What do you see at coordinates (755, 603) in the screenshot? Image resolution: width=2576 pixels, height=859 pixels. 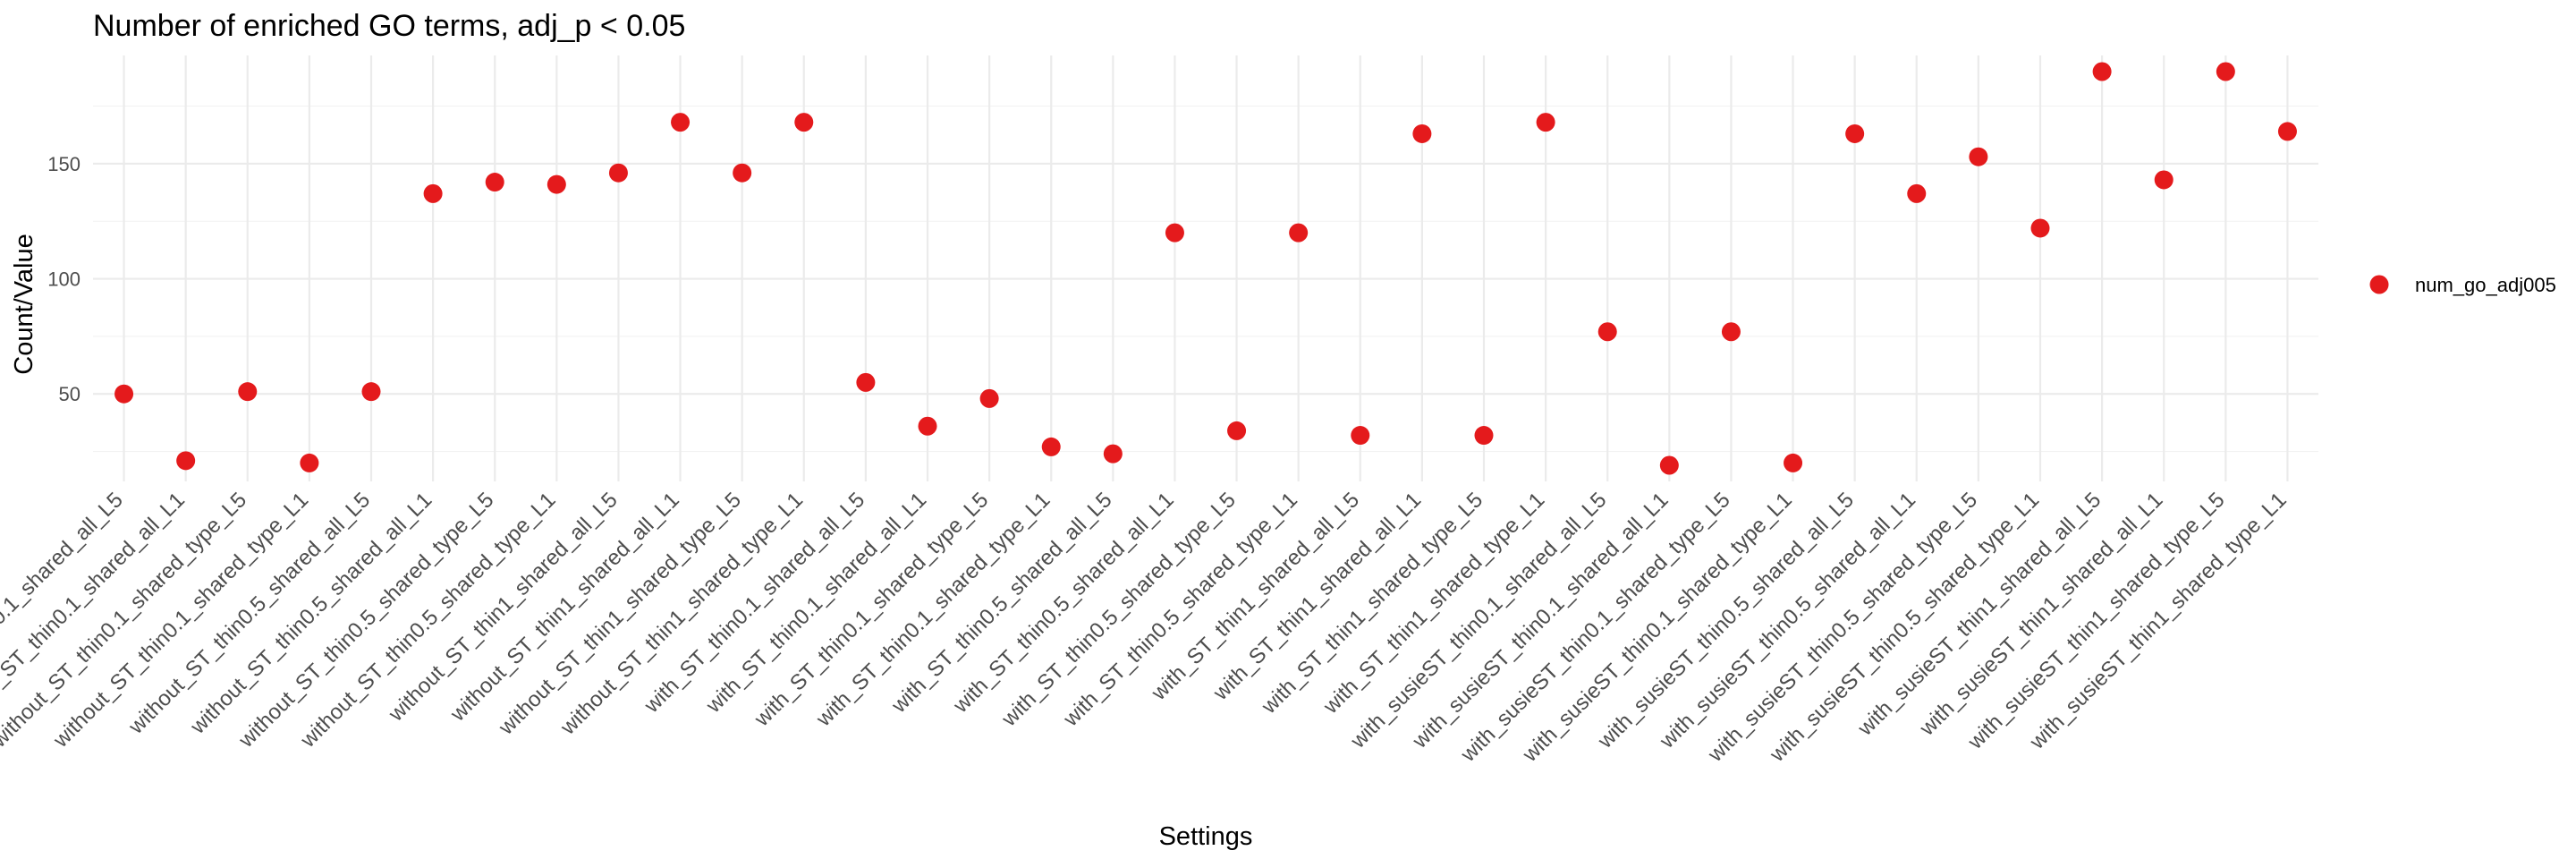 I see `x-tick-label: with_ST_thin0.1_shared_all_L5` at bounding box center [755, 603].